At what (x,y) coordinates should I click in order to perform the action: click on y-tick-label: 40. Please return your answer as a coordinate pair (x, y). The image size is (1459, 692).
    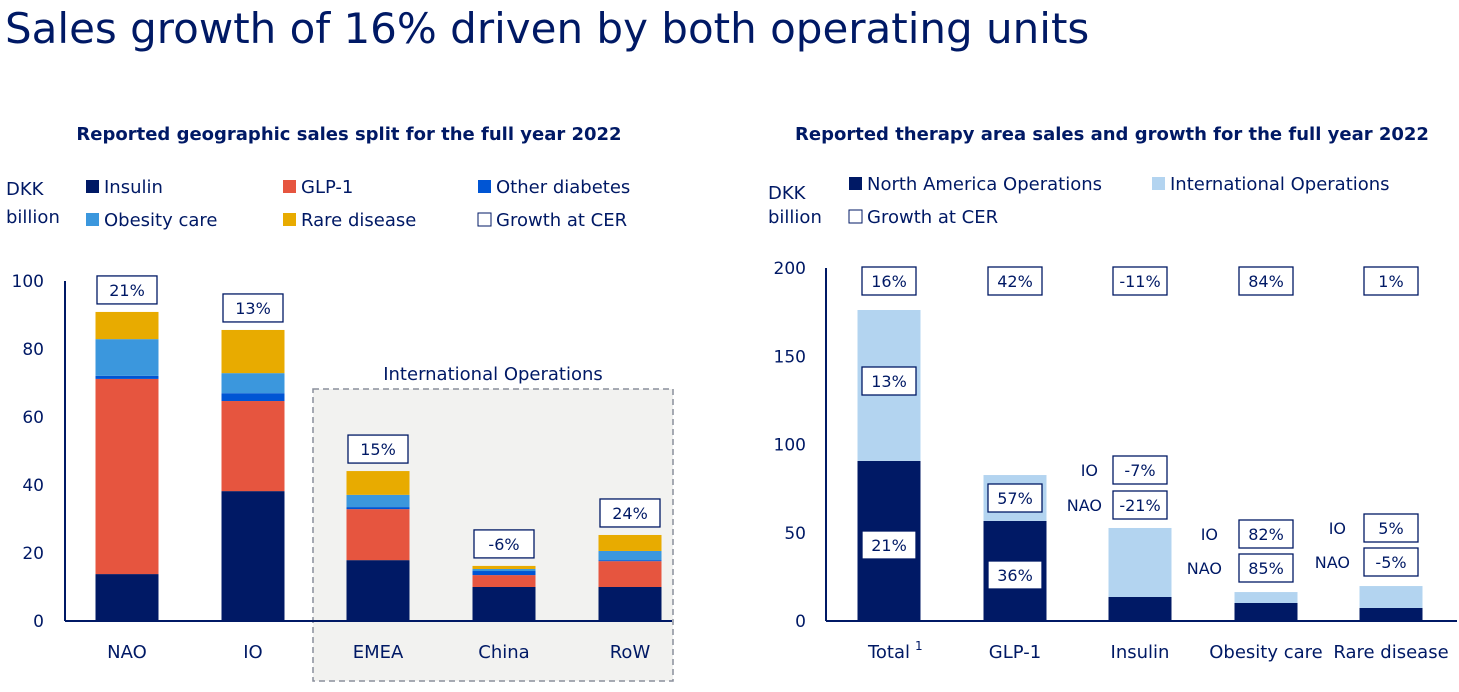
    Looking at the image, I should click on (33, 486).